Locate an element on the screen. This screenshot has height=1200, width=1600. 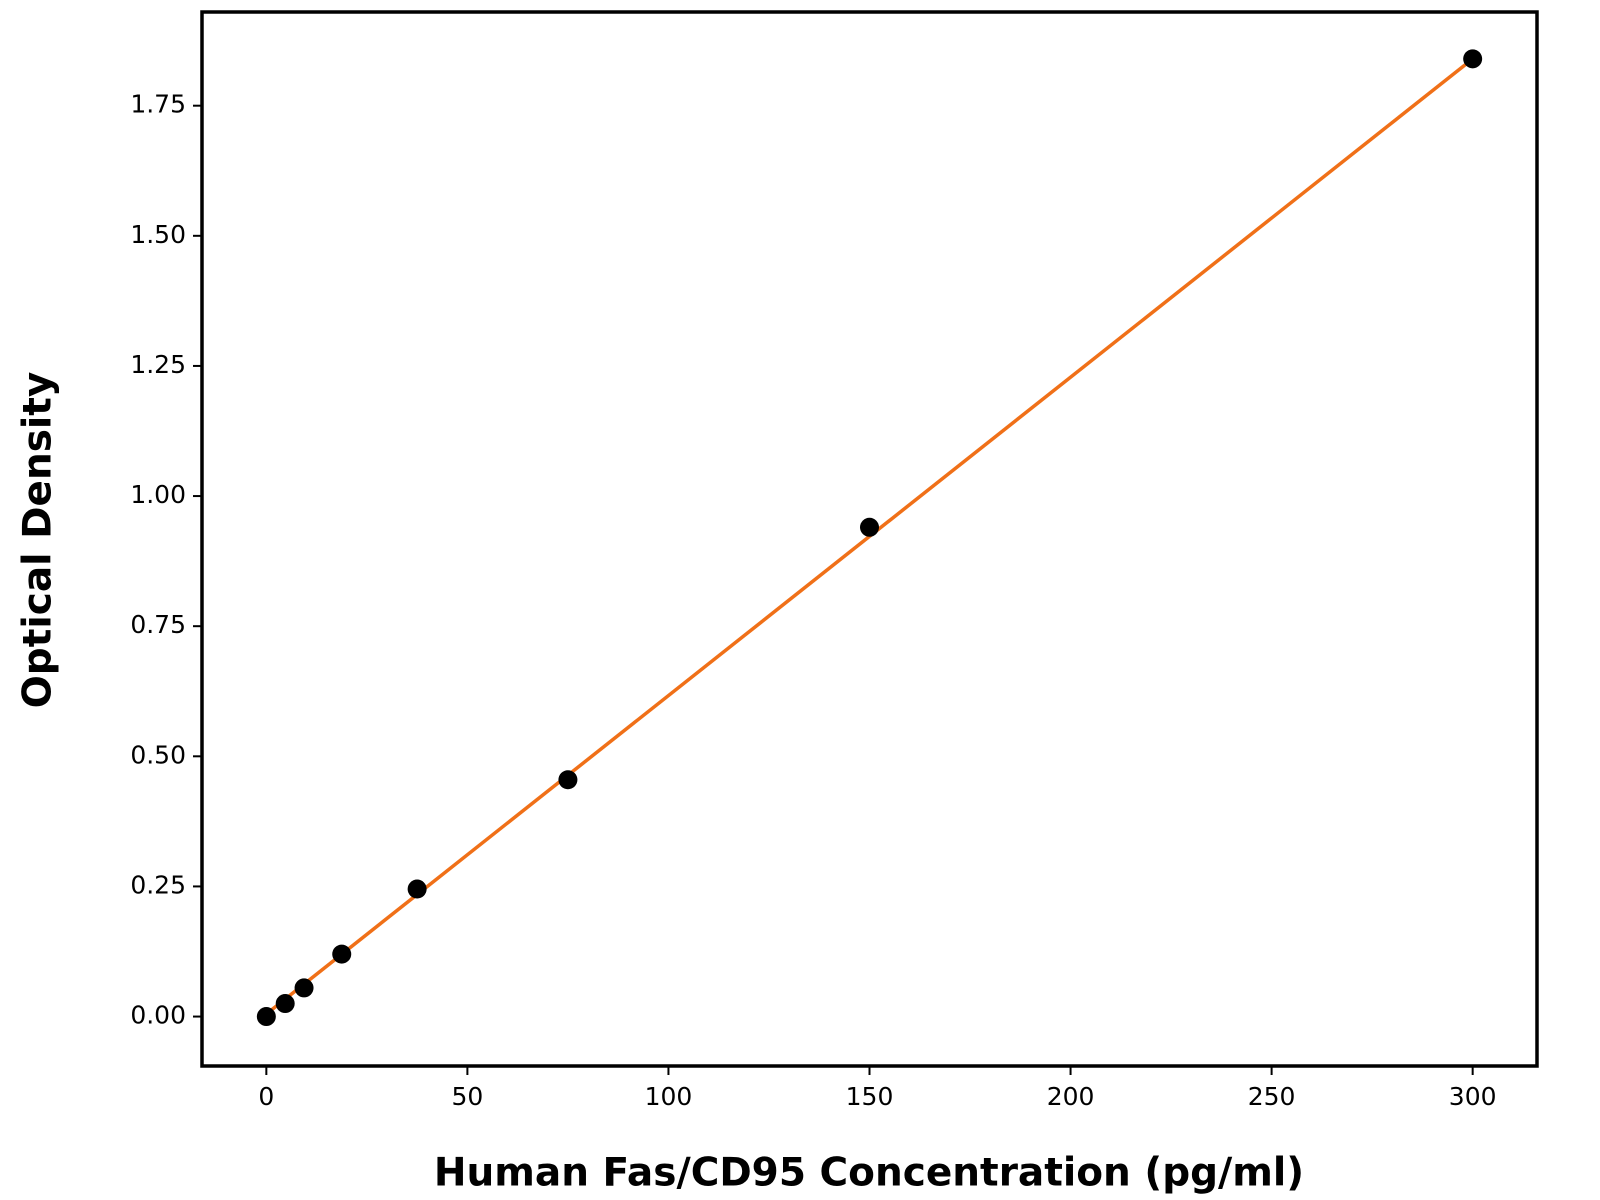
x-tick-label: 100 is located at coordinates (669, 1096).